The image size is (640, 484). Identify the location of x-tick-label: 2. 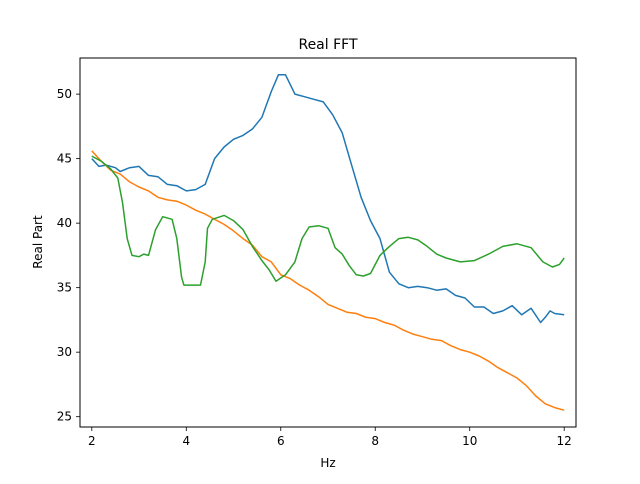
(92, 441).